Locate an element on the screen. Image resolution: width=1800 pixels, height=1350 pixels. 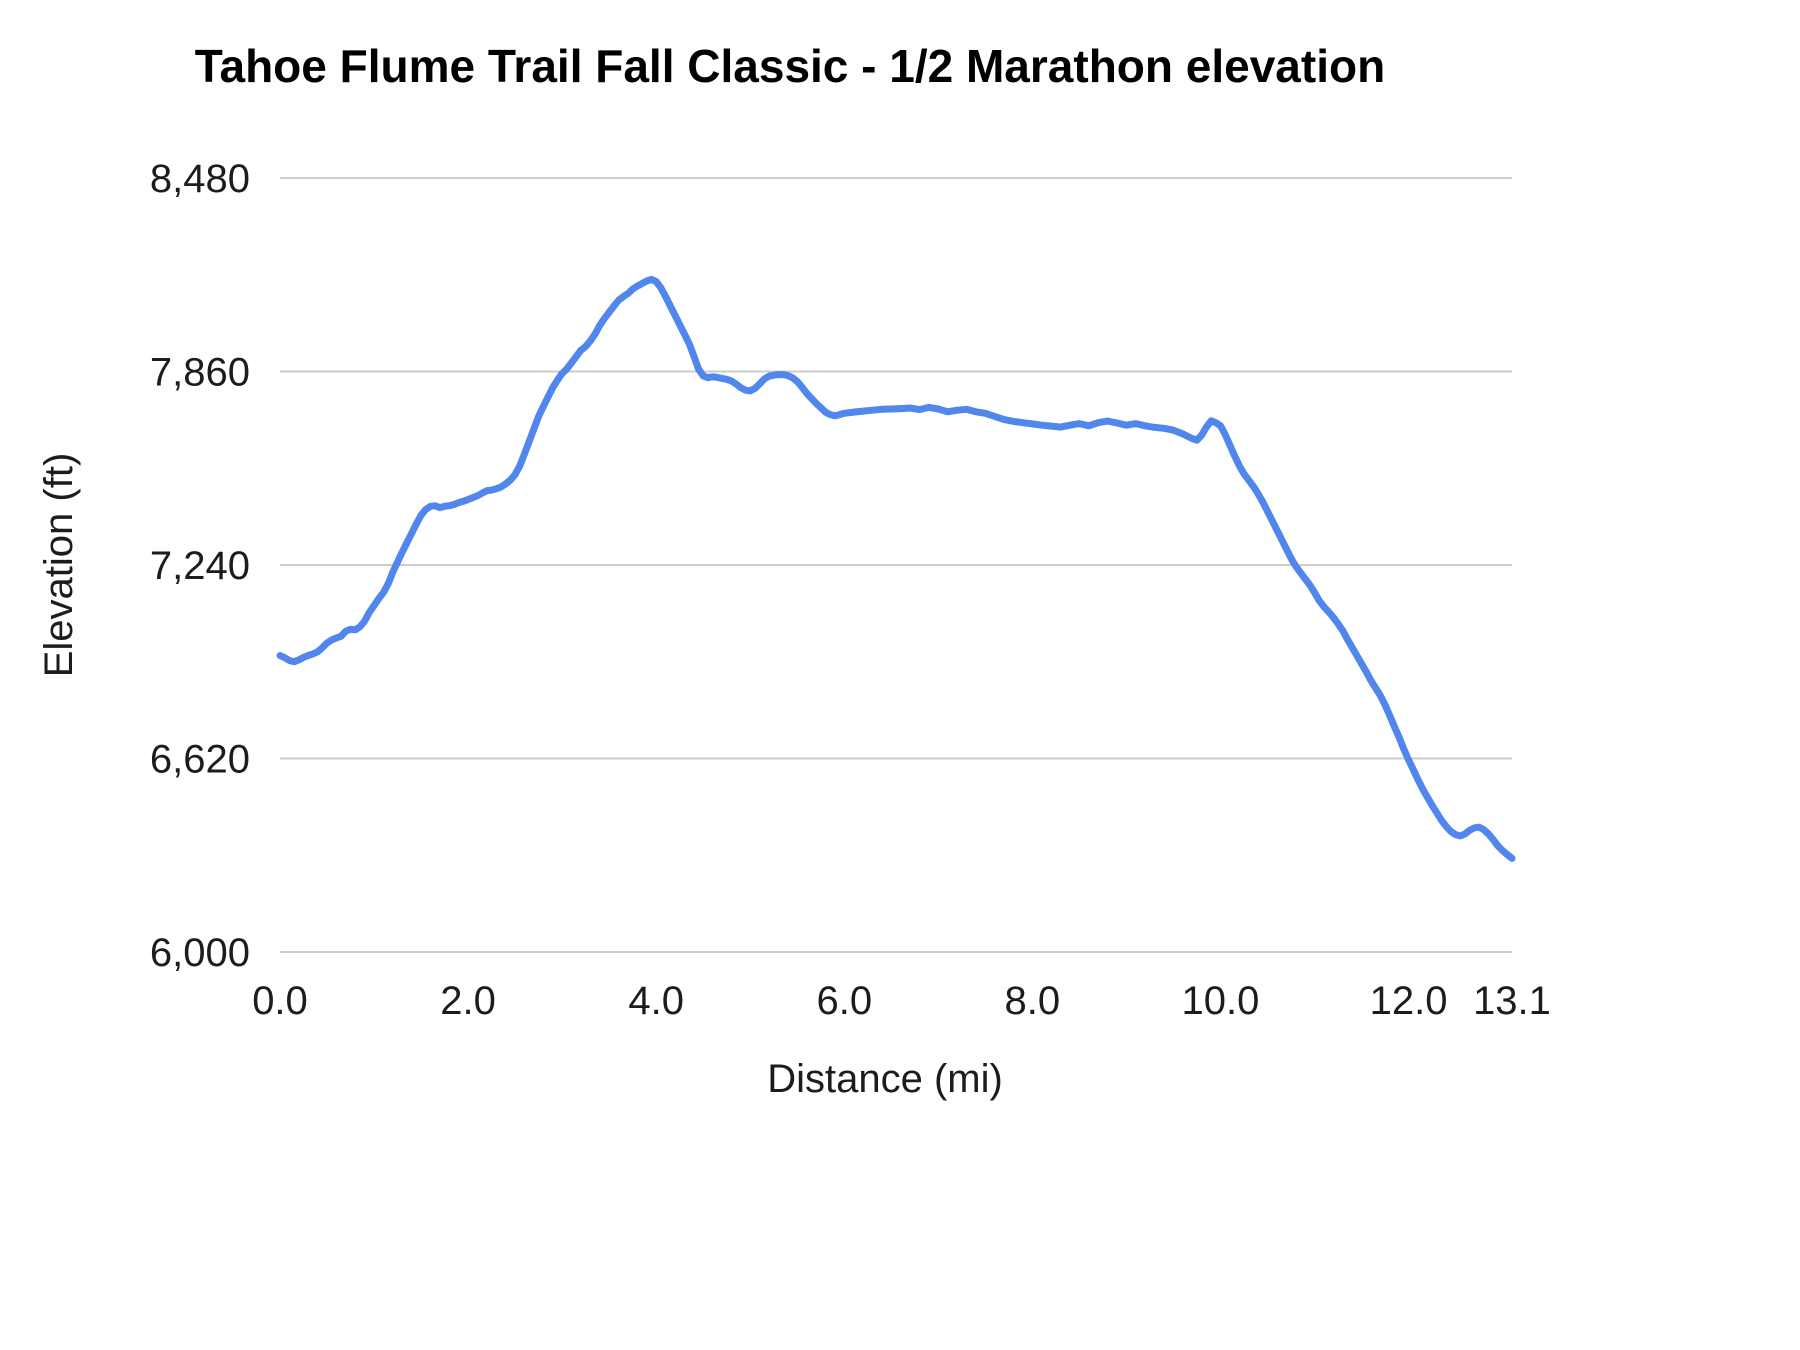
x-axis-label: Distance (mi) is located at coordinates (885, 1079).